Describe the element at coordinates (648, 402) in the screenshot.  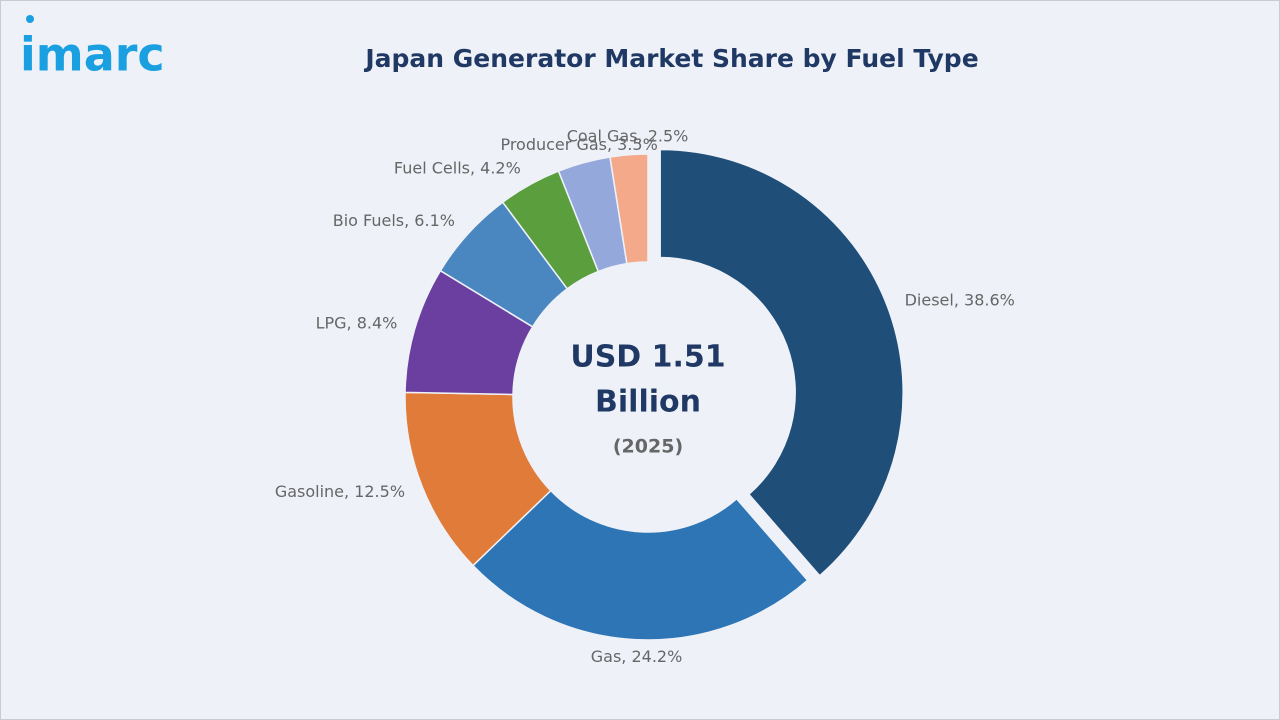
I see `center-text: Billion` at that location.